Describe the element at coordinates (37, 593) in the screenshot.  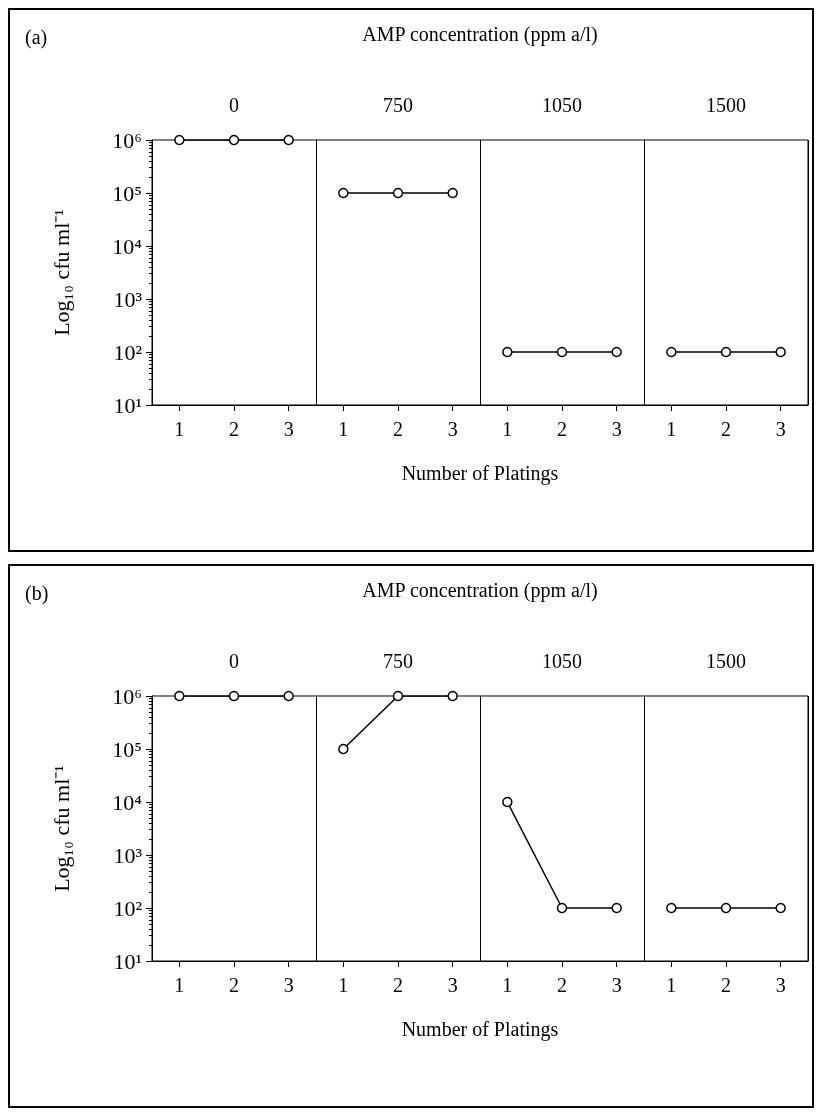
I see `chart-title: (b)` at that location.